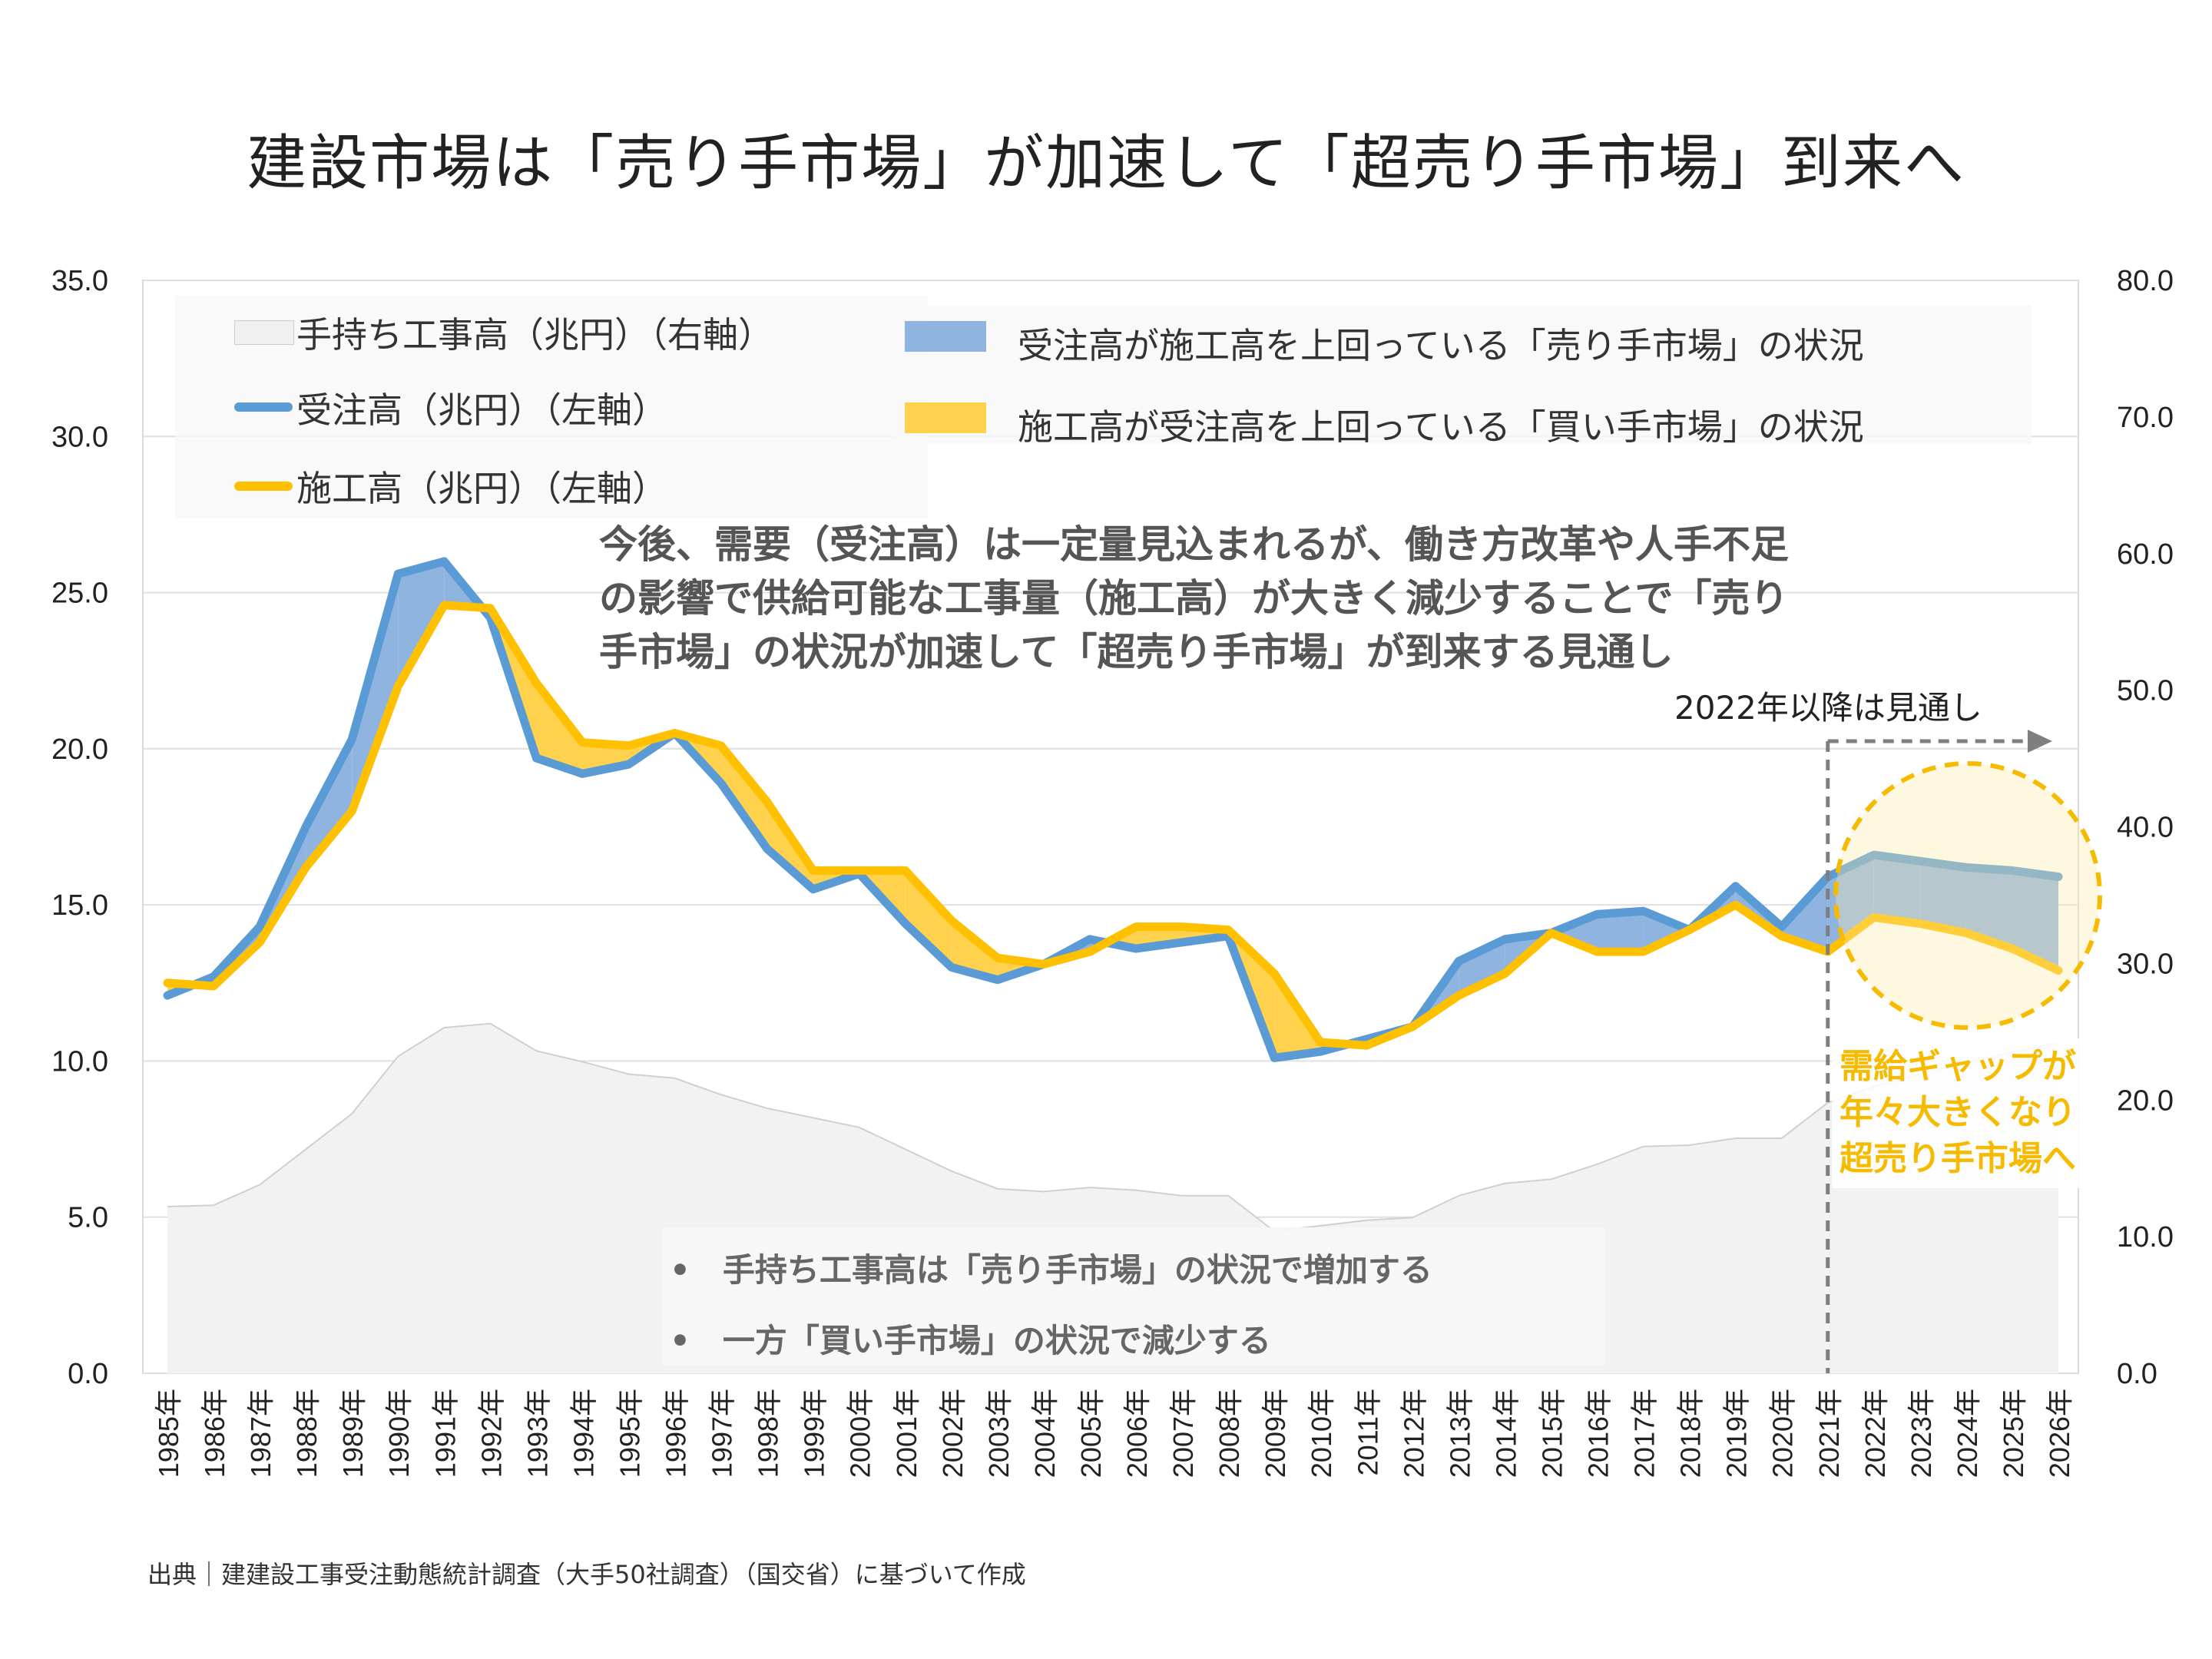  I want to click on x-tick-label: 1994年, so click(583, 1433).